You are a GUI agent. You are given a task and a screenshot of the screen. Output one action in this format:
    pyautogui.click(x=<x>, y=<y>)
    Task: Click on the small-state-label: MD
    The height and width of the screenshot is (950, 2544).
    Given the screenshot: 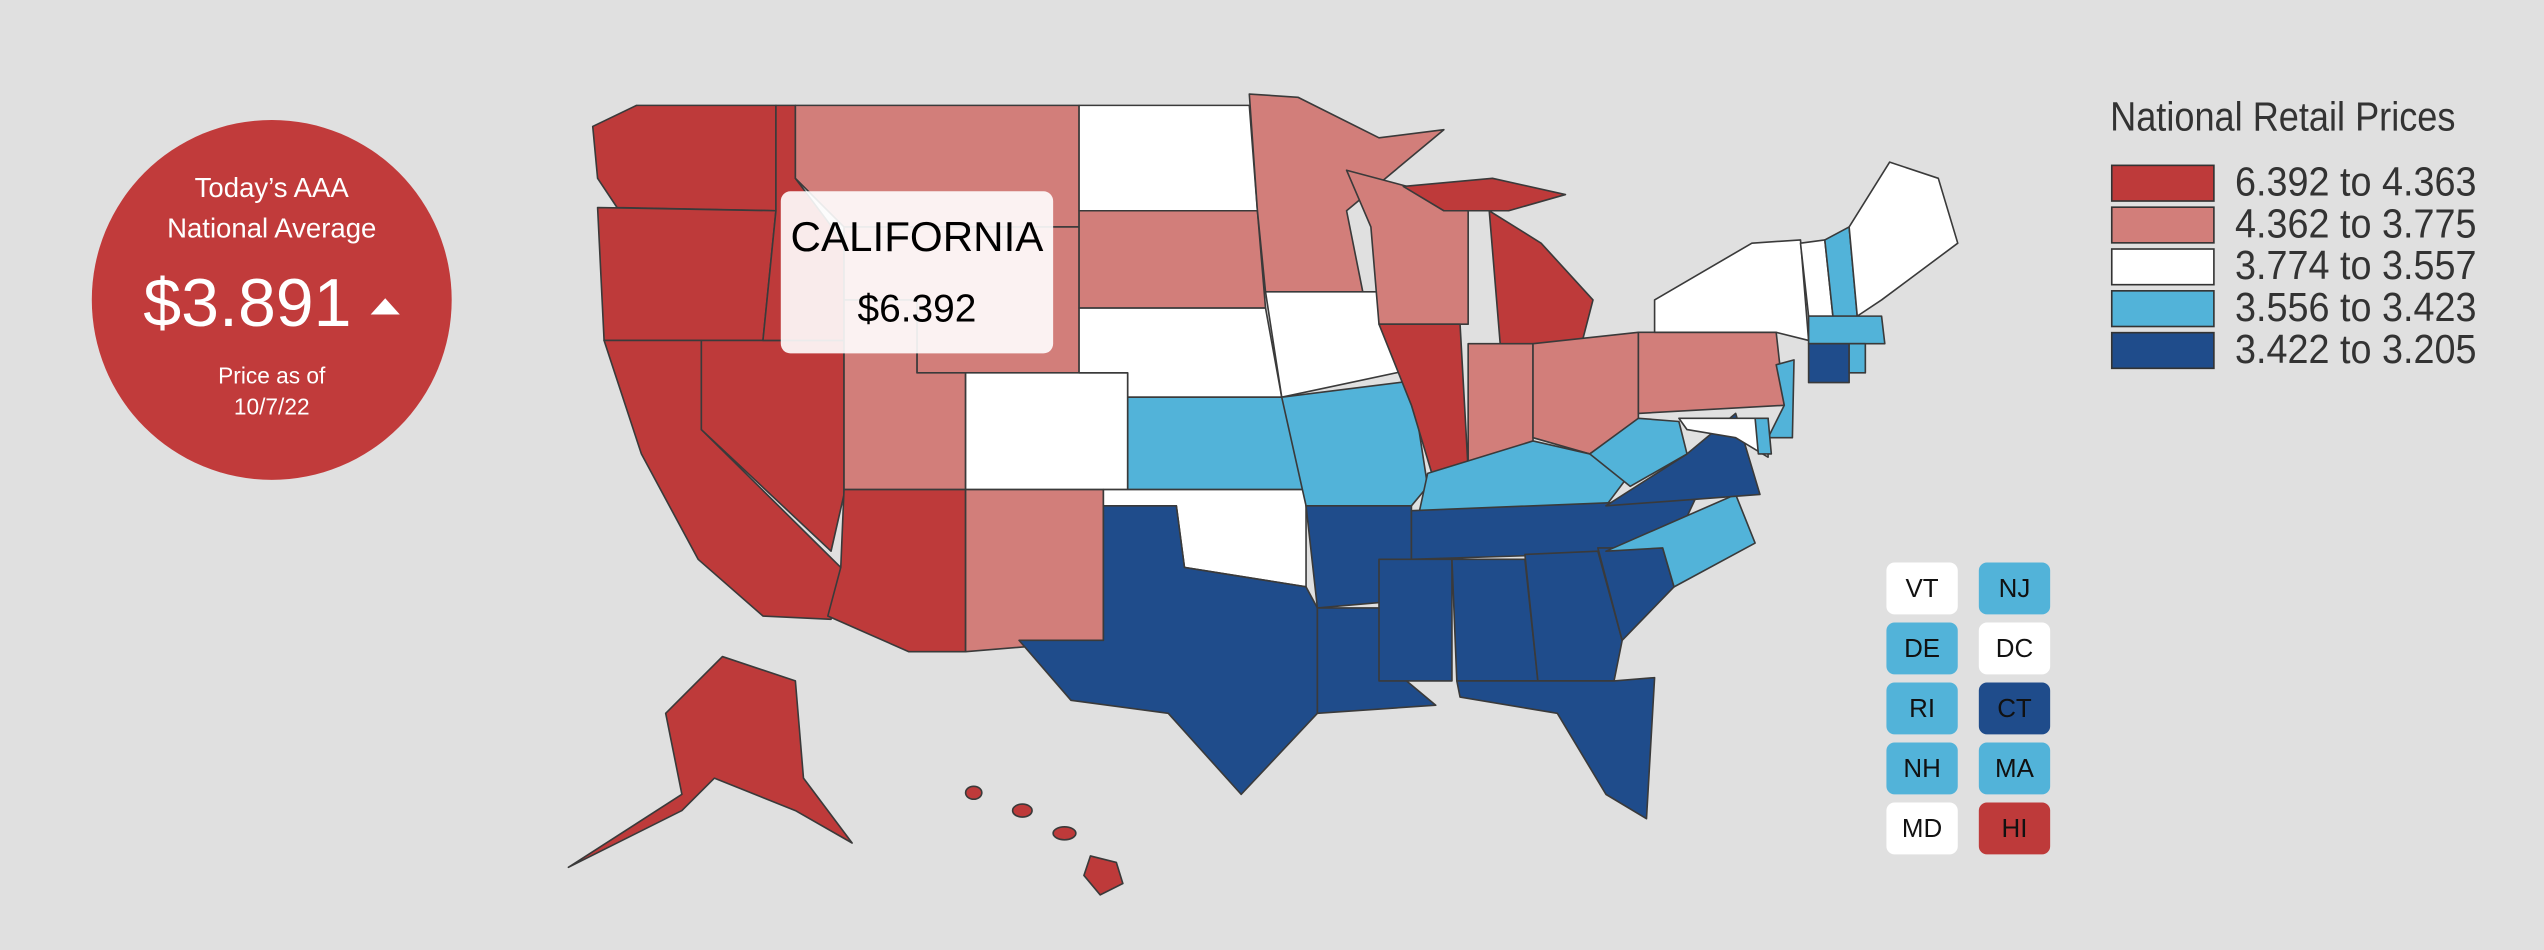 What is the action you would take?
    pyautogui.click(x=1922, y=829)
    